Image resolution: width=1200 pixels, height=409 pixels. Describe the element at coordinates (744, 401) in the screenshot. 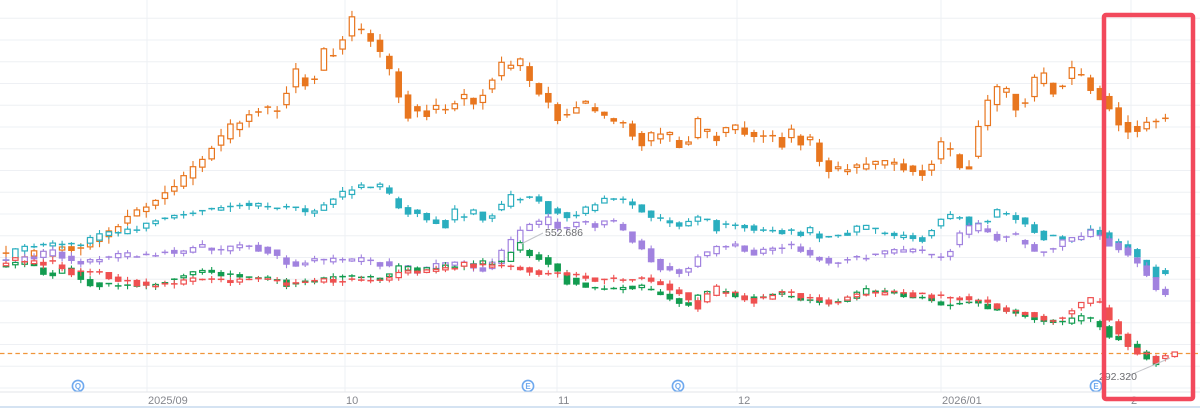

I see `x-axis-label: 12` at that location.